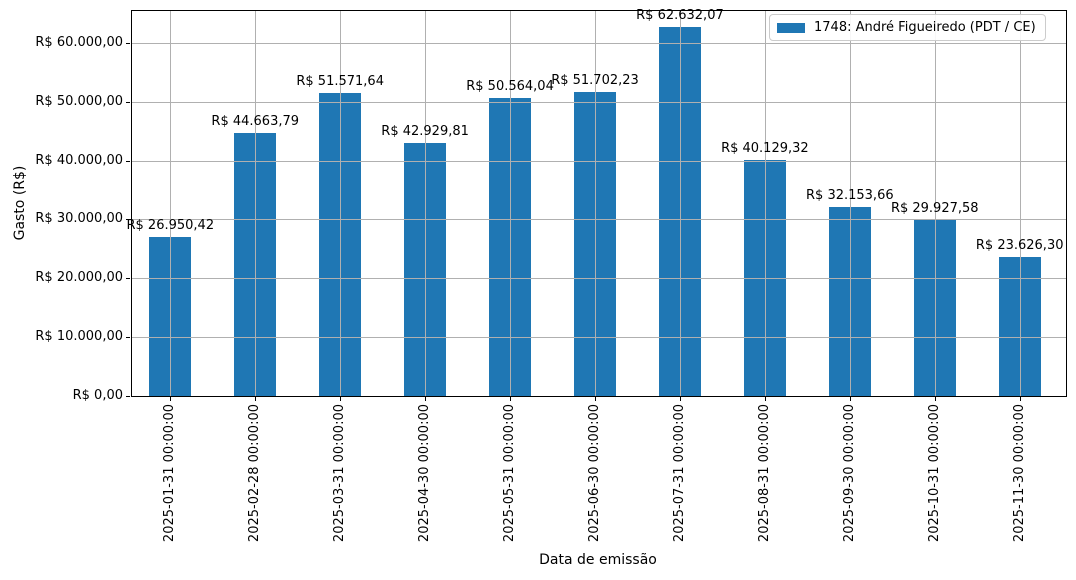 The width and height of the screenshot is (1076, 580). I want to click on y-tick-label: R$ 40.000,00, so click(79, 160).